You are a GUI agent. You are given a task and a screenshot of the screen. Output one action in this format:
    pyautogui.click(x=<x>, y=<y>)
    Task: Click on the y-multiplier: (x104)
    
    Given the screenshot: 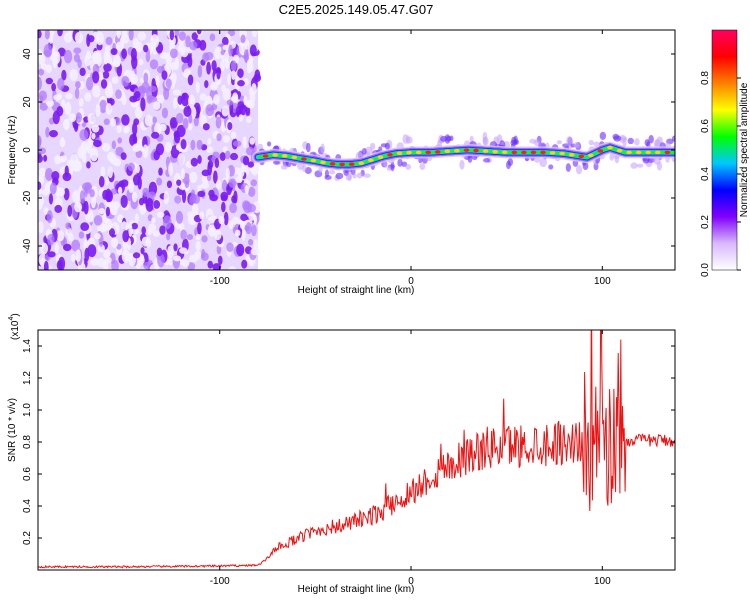 What is the action you would take?
    pyautogui.click(x=14, y=326)
    